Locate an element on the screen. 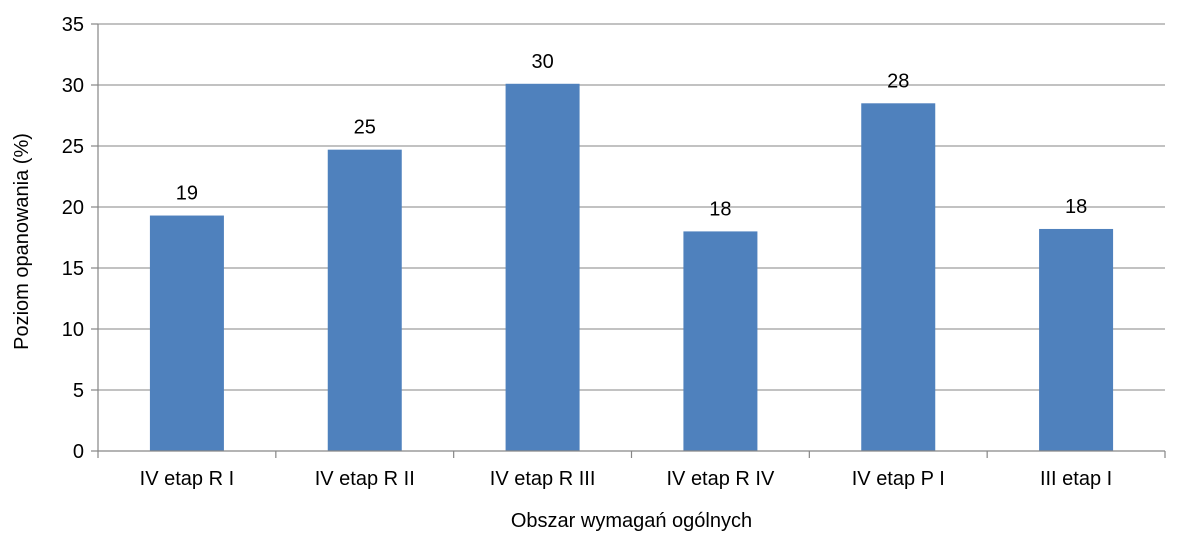  y-tick-label: 10 is located at coordinates (73, 330).